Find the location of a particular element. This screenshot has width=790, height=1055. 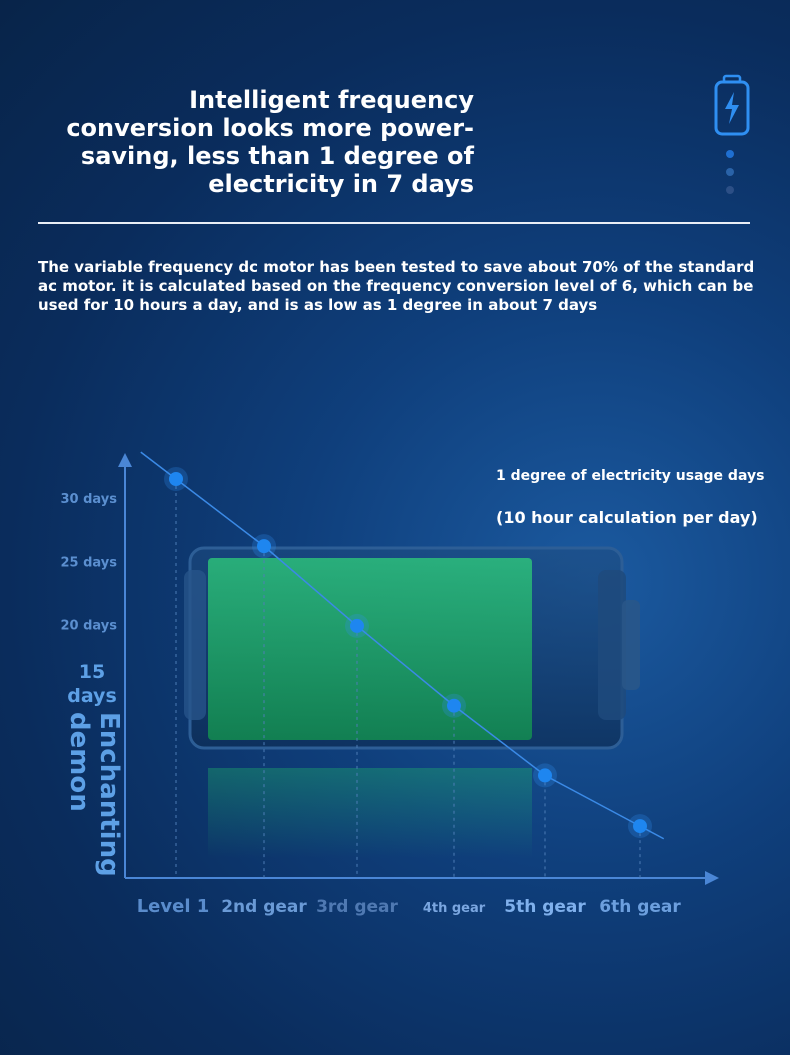

indicator-dots is located at coordinates (730, 177).